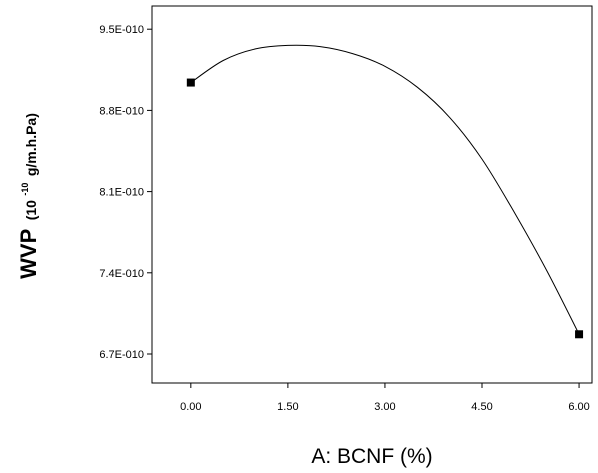  I want to click on x-tick-label: 0.00, so click(190, 407).